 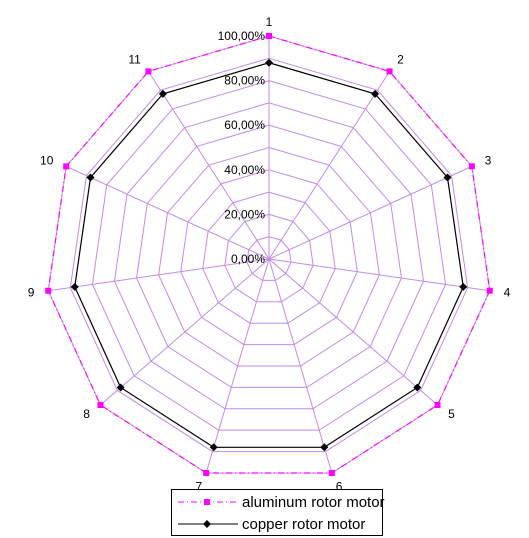 What do you see at coordinates (244, 214) in the screenshot?
I see `tick-label: 20,00%` at bounding box center [244, 214].